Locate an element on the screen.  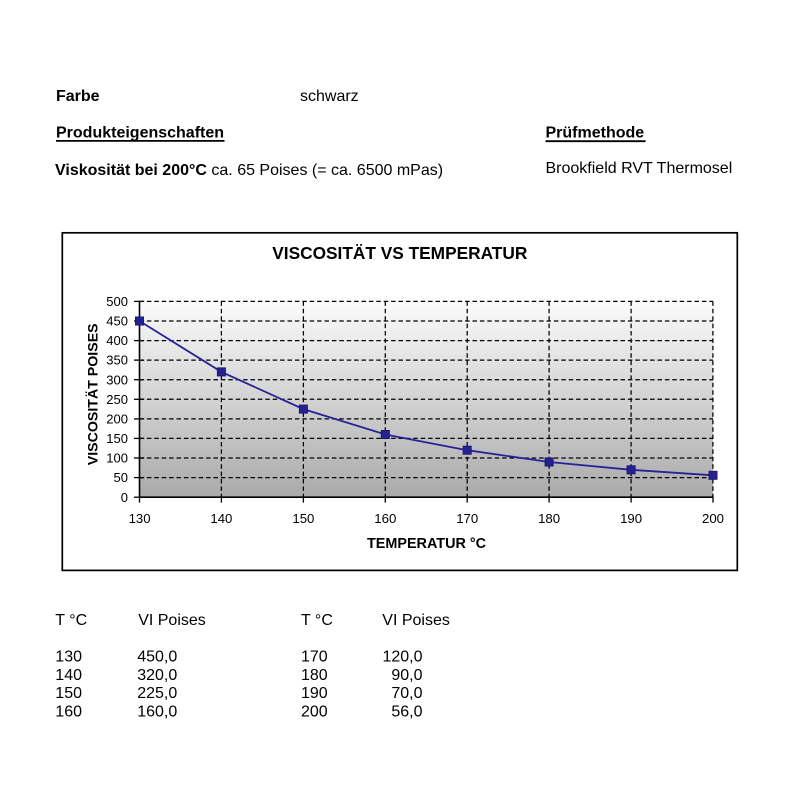
svg-text: Produkteigenschaften is located at coordinates (140, 132).